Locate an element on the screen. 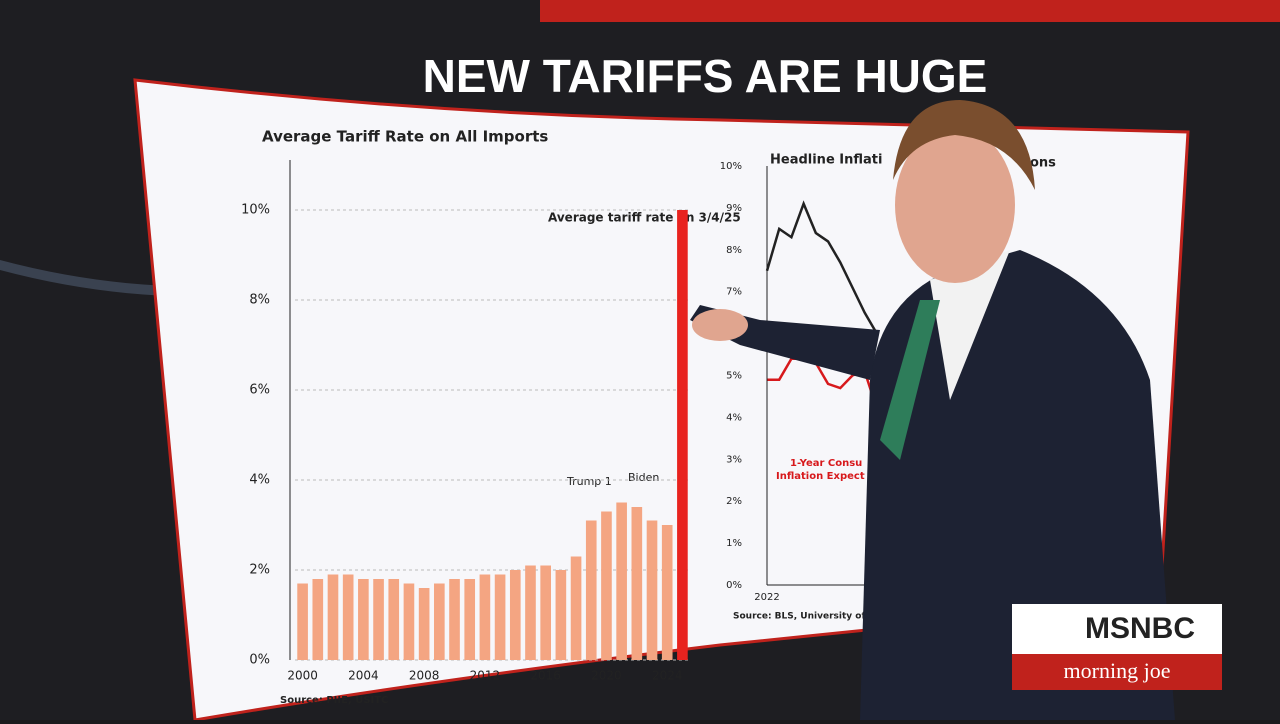  x-tick-label: 2004 is located at coordinates (363, 676).